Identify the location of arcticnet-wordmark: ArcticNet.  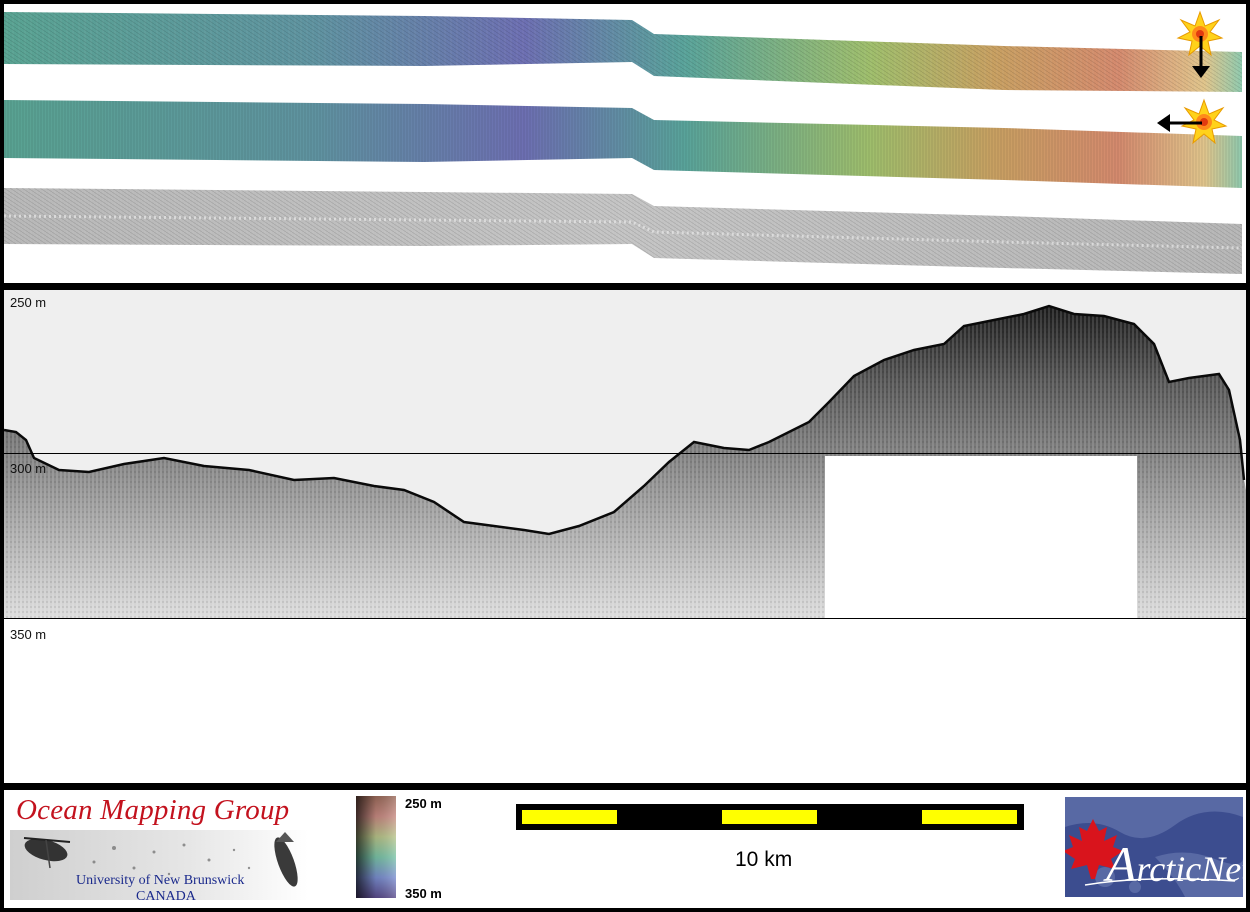
(1176, 864).